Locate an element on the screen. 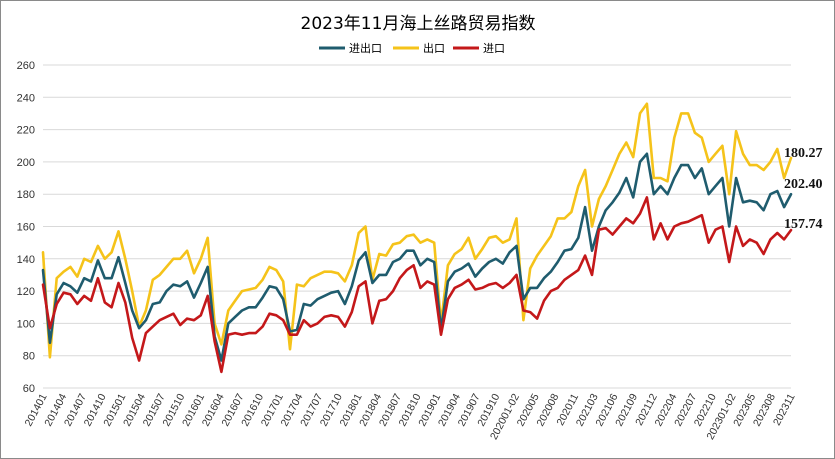  y-tick-label: 100 is located at coordinates (26, 324).